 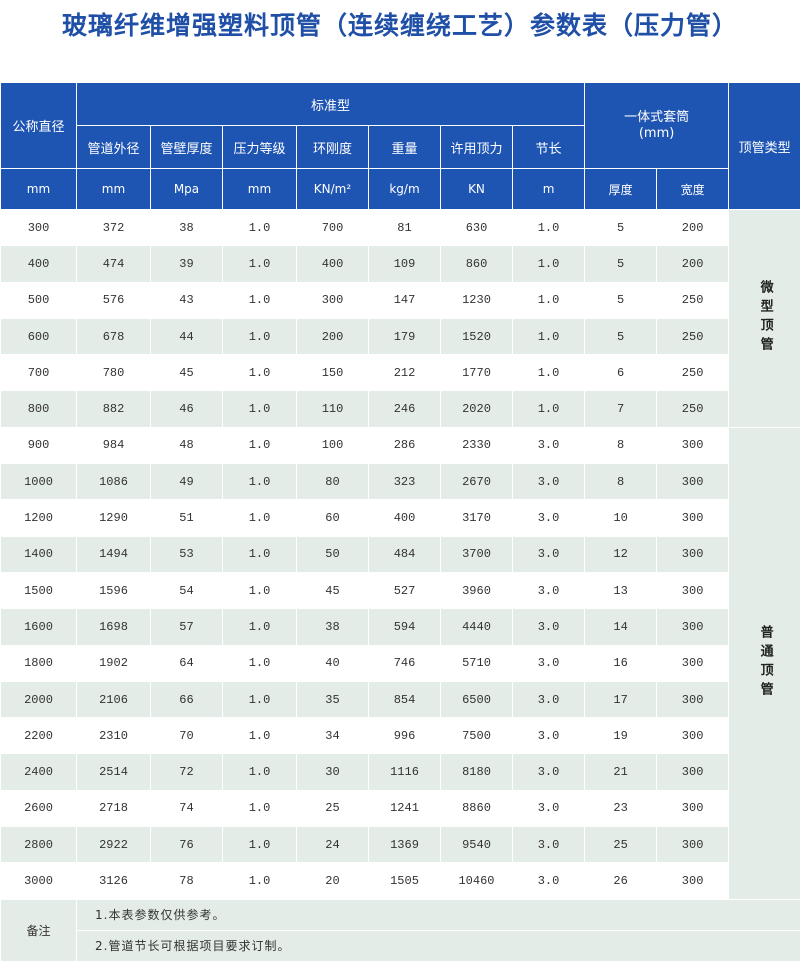 What do you see at coordinates (477, 373) in the screenshot?
I see `table-cell: 1770` at bounding box center [477, 373].